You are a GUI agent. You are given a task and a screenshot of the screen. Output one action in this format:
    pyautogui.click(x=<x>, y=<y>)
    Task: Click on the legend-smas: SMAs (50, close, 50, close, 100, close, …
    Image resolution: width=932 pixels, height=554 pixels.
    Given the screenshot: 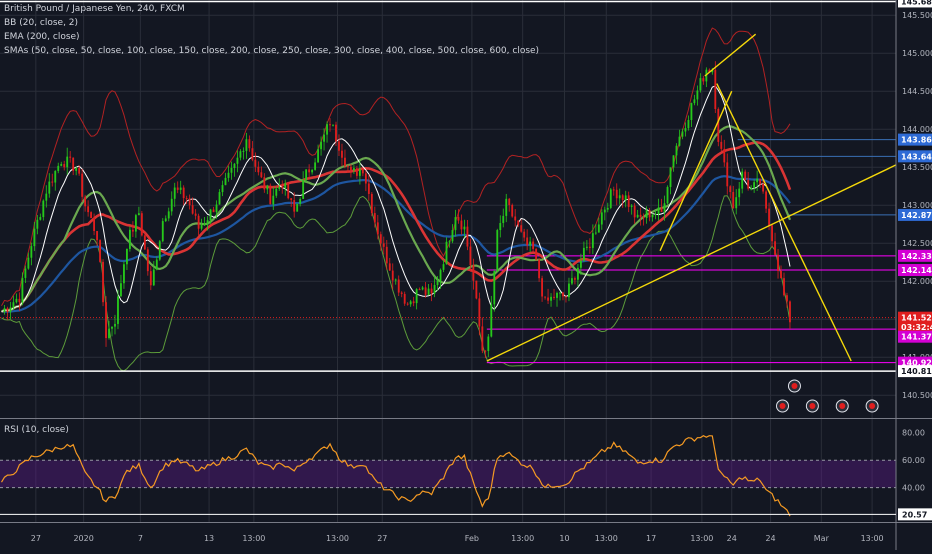 What is the action you would take?
    pyautogui.click(x=272, y=51)
    